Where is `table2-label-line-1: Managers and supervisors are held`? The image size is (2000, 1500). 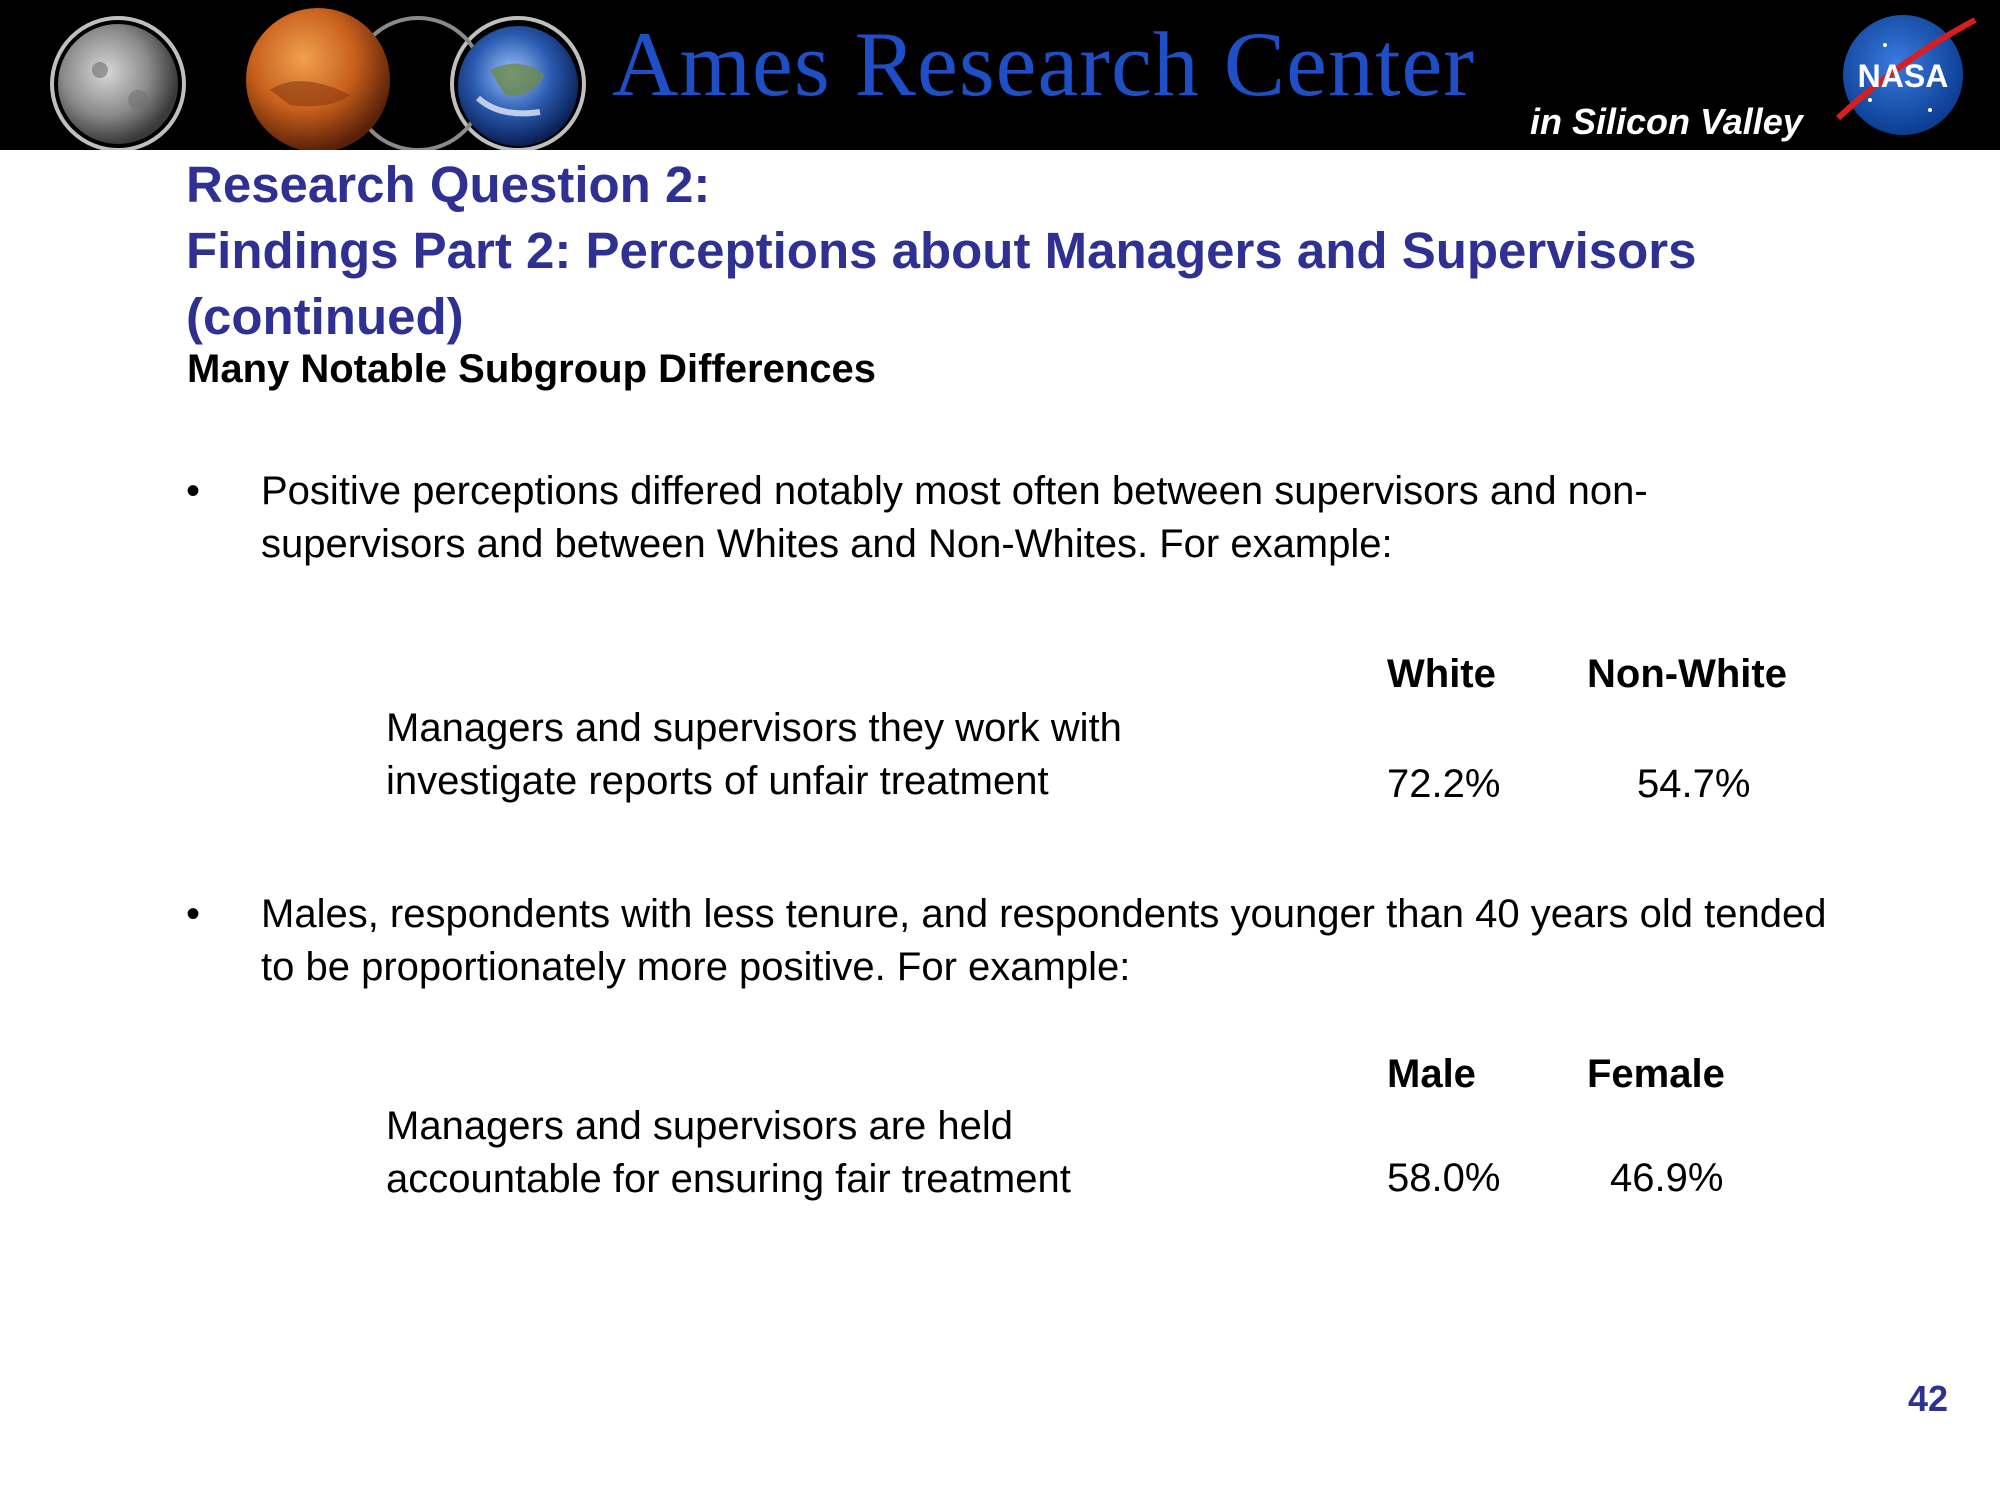
table2-label-line-1: Managers and supervisors are held is located at coordinates (700, 1126).